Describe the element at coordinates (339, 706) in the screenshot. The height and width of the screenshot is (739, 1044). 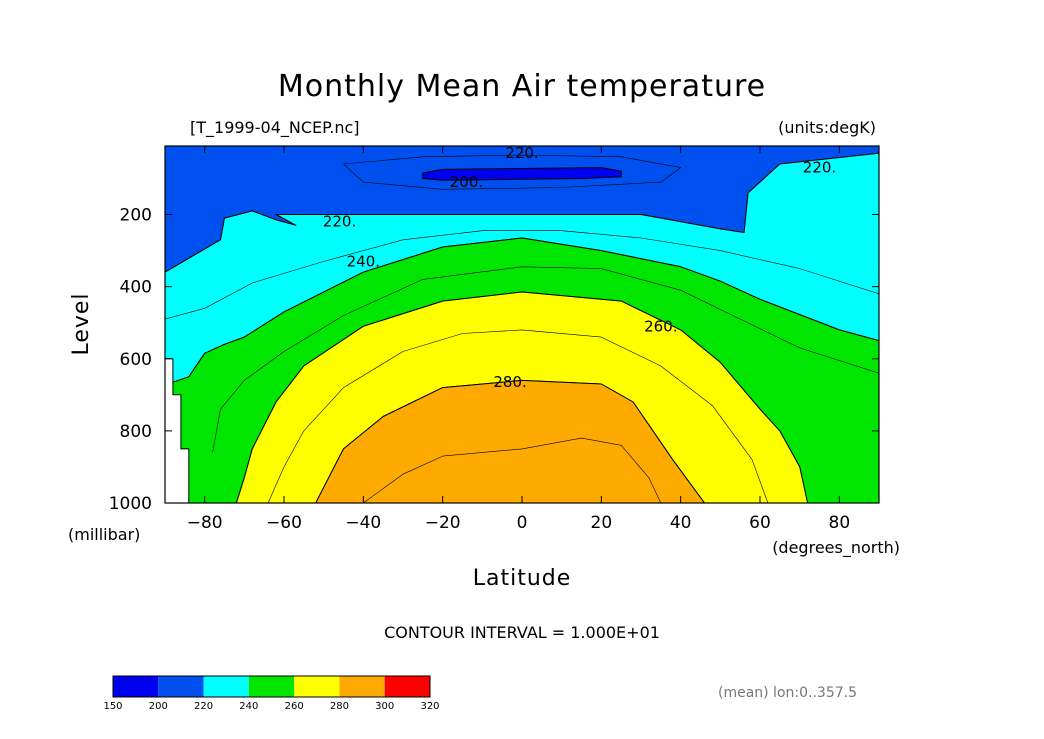
I see `colorbar-label: 280` at that location.